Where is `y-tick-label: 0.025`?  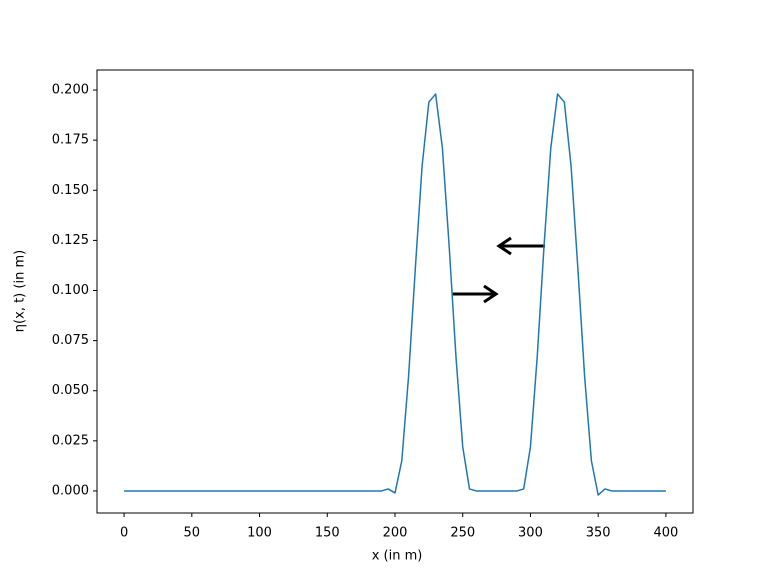
y-tick-label: 0.025 is located at coordinates (70, 440).